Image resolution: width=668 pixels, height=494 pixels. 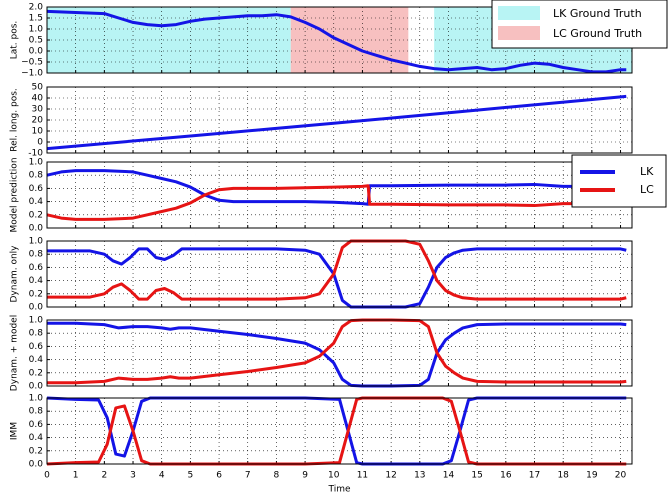 What do you see at coordinates (36, 8) in the screenshot?
I see `y-tick-label: 2.0` at bounding box center [36, 8].